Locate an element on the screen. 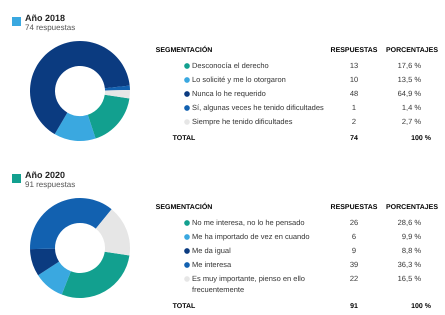 This screenshot has height=315, width=445. chart-title: Año 2018 is located at coordinates (45, 18).